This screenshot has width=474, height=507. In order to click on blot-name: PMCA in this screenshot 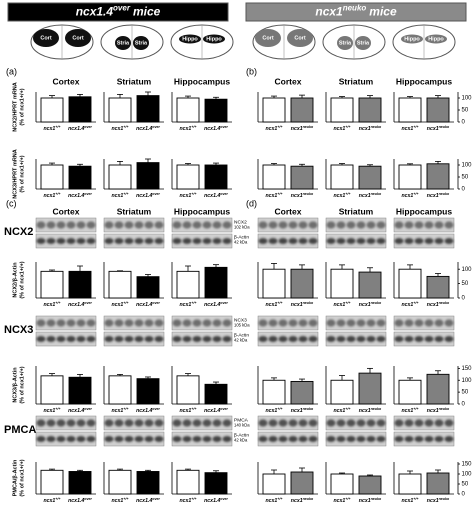, I will do `click(241, 420)`.